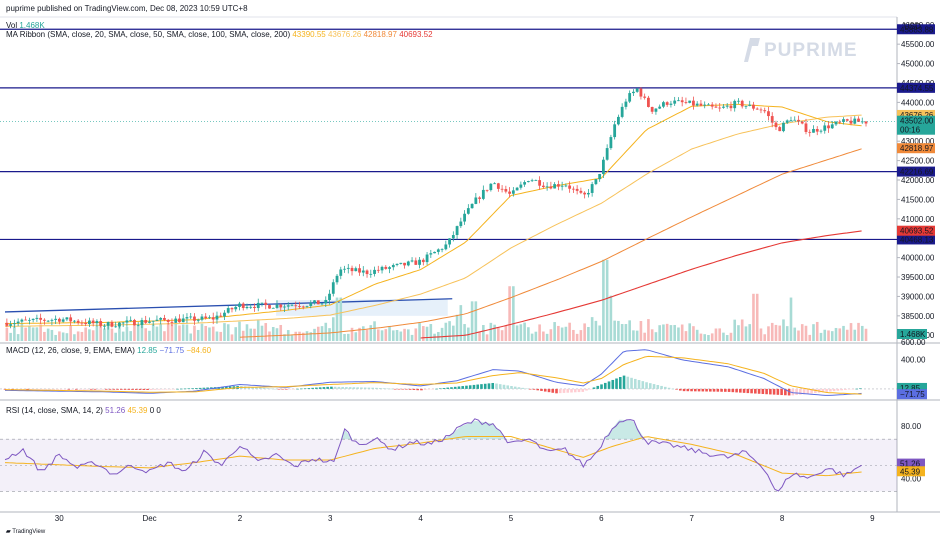 This screenshot has height=535, width=940. Describe the element at coordinates (115, 410) in the screenshot. I see `rsi-legend-value-1: 51.26` at that location.